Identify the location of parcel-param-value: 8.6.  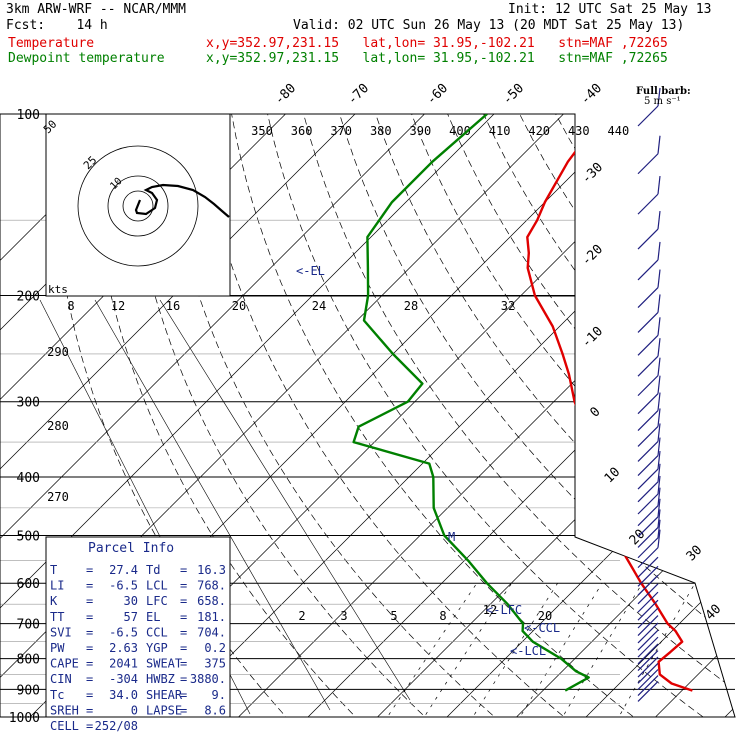
(215, 710).